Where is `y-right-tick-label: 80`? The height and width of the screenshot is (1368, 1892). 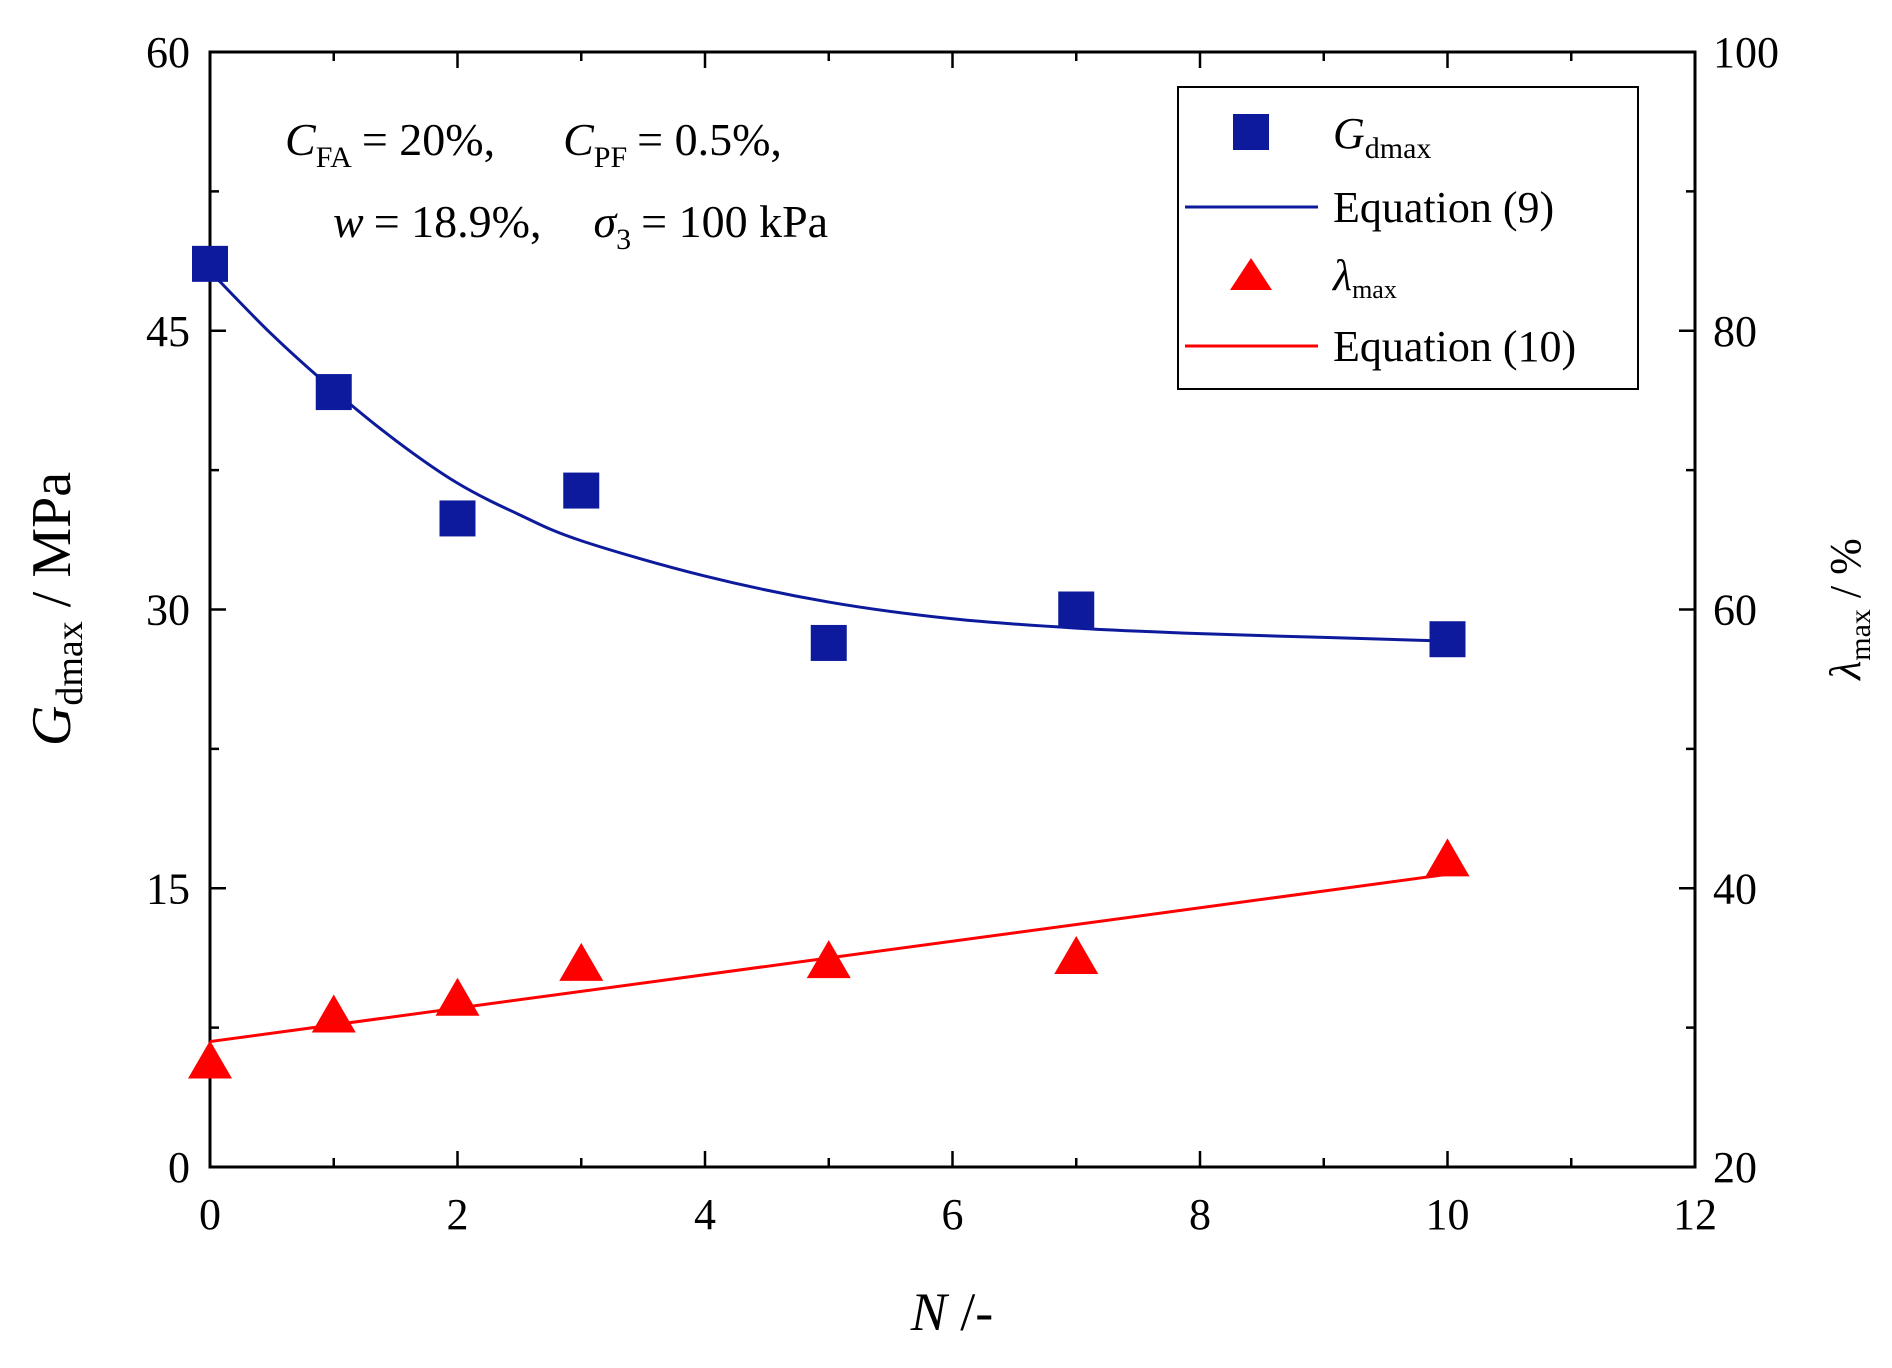 y-right-tick-label: 80 is located at coordinates (1735, 331).